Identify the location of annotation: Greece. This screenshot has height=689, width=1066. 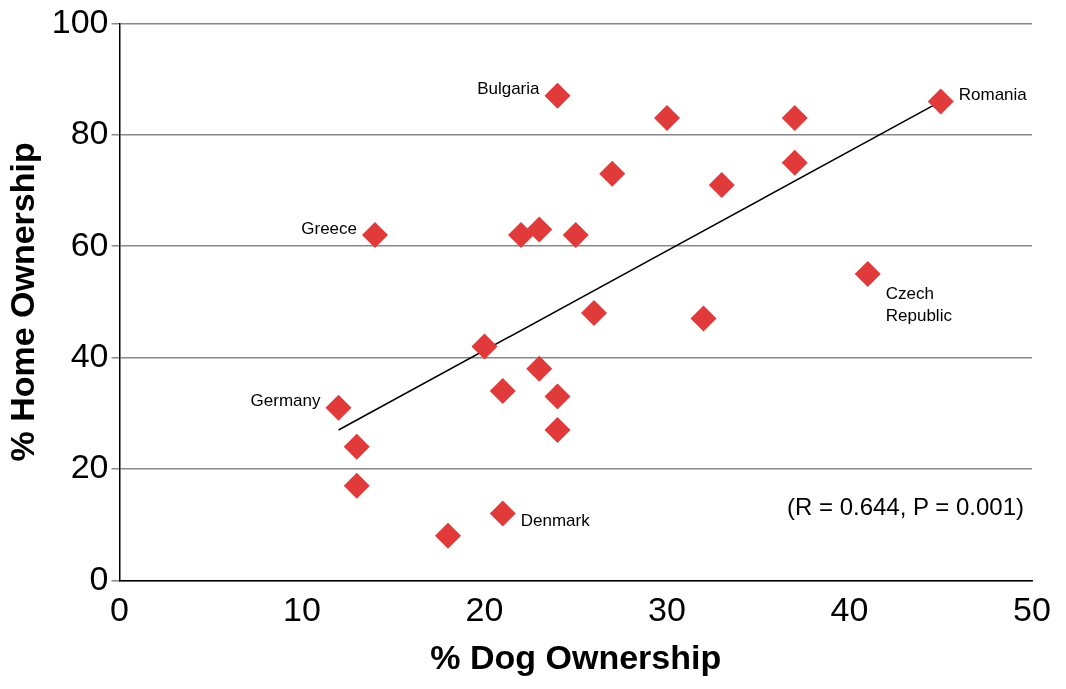
(329, 228).